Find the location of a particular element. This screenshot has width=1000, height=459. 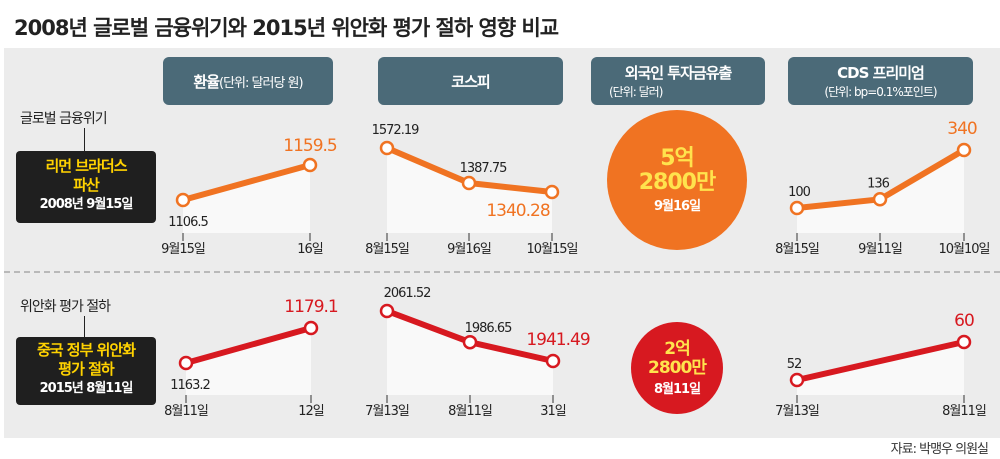

source-note: 자료: 박맹우 의원실 is located at coordinates (939, 449).